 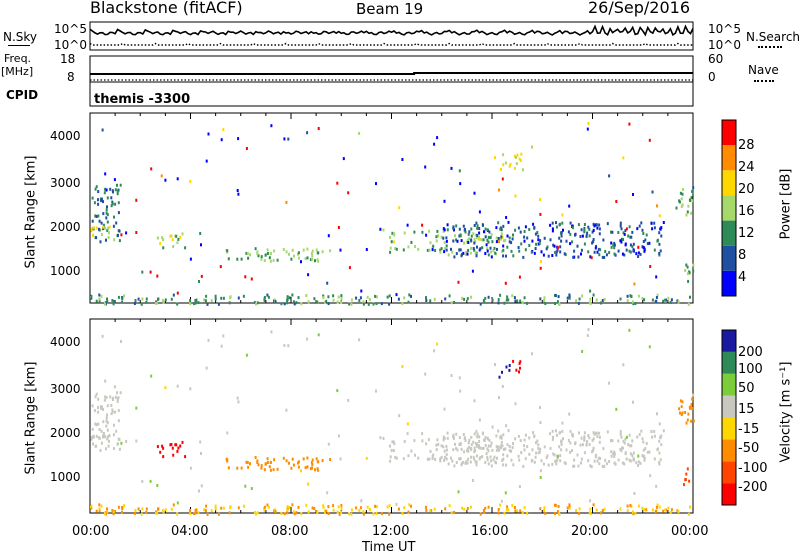 What do you see at coordinates (746, 233) in the screenshot?
I see `power-colorbar-tick: 12` at bounding box center [746, 233].